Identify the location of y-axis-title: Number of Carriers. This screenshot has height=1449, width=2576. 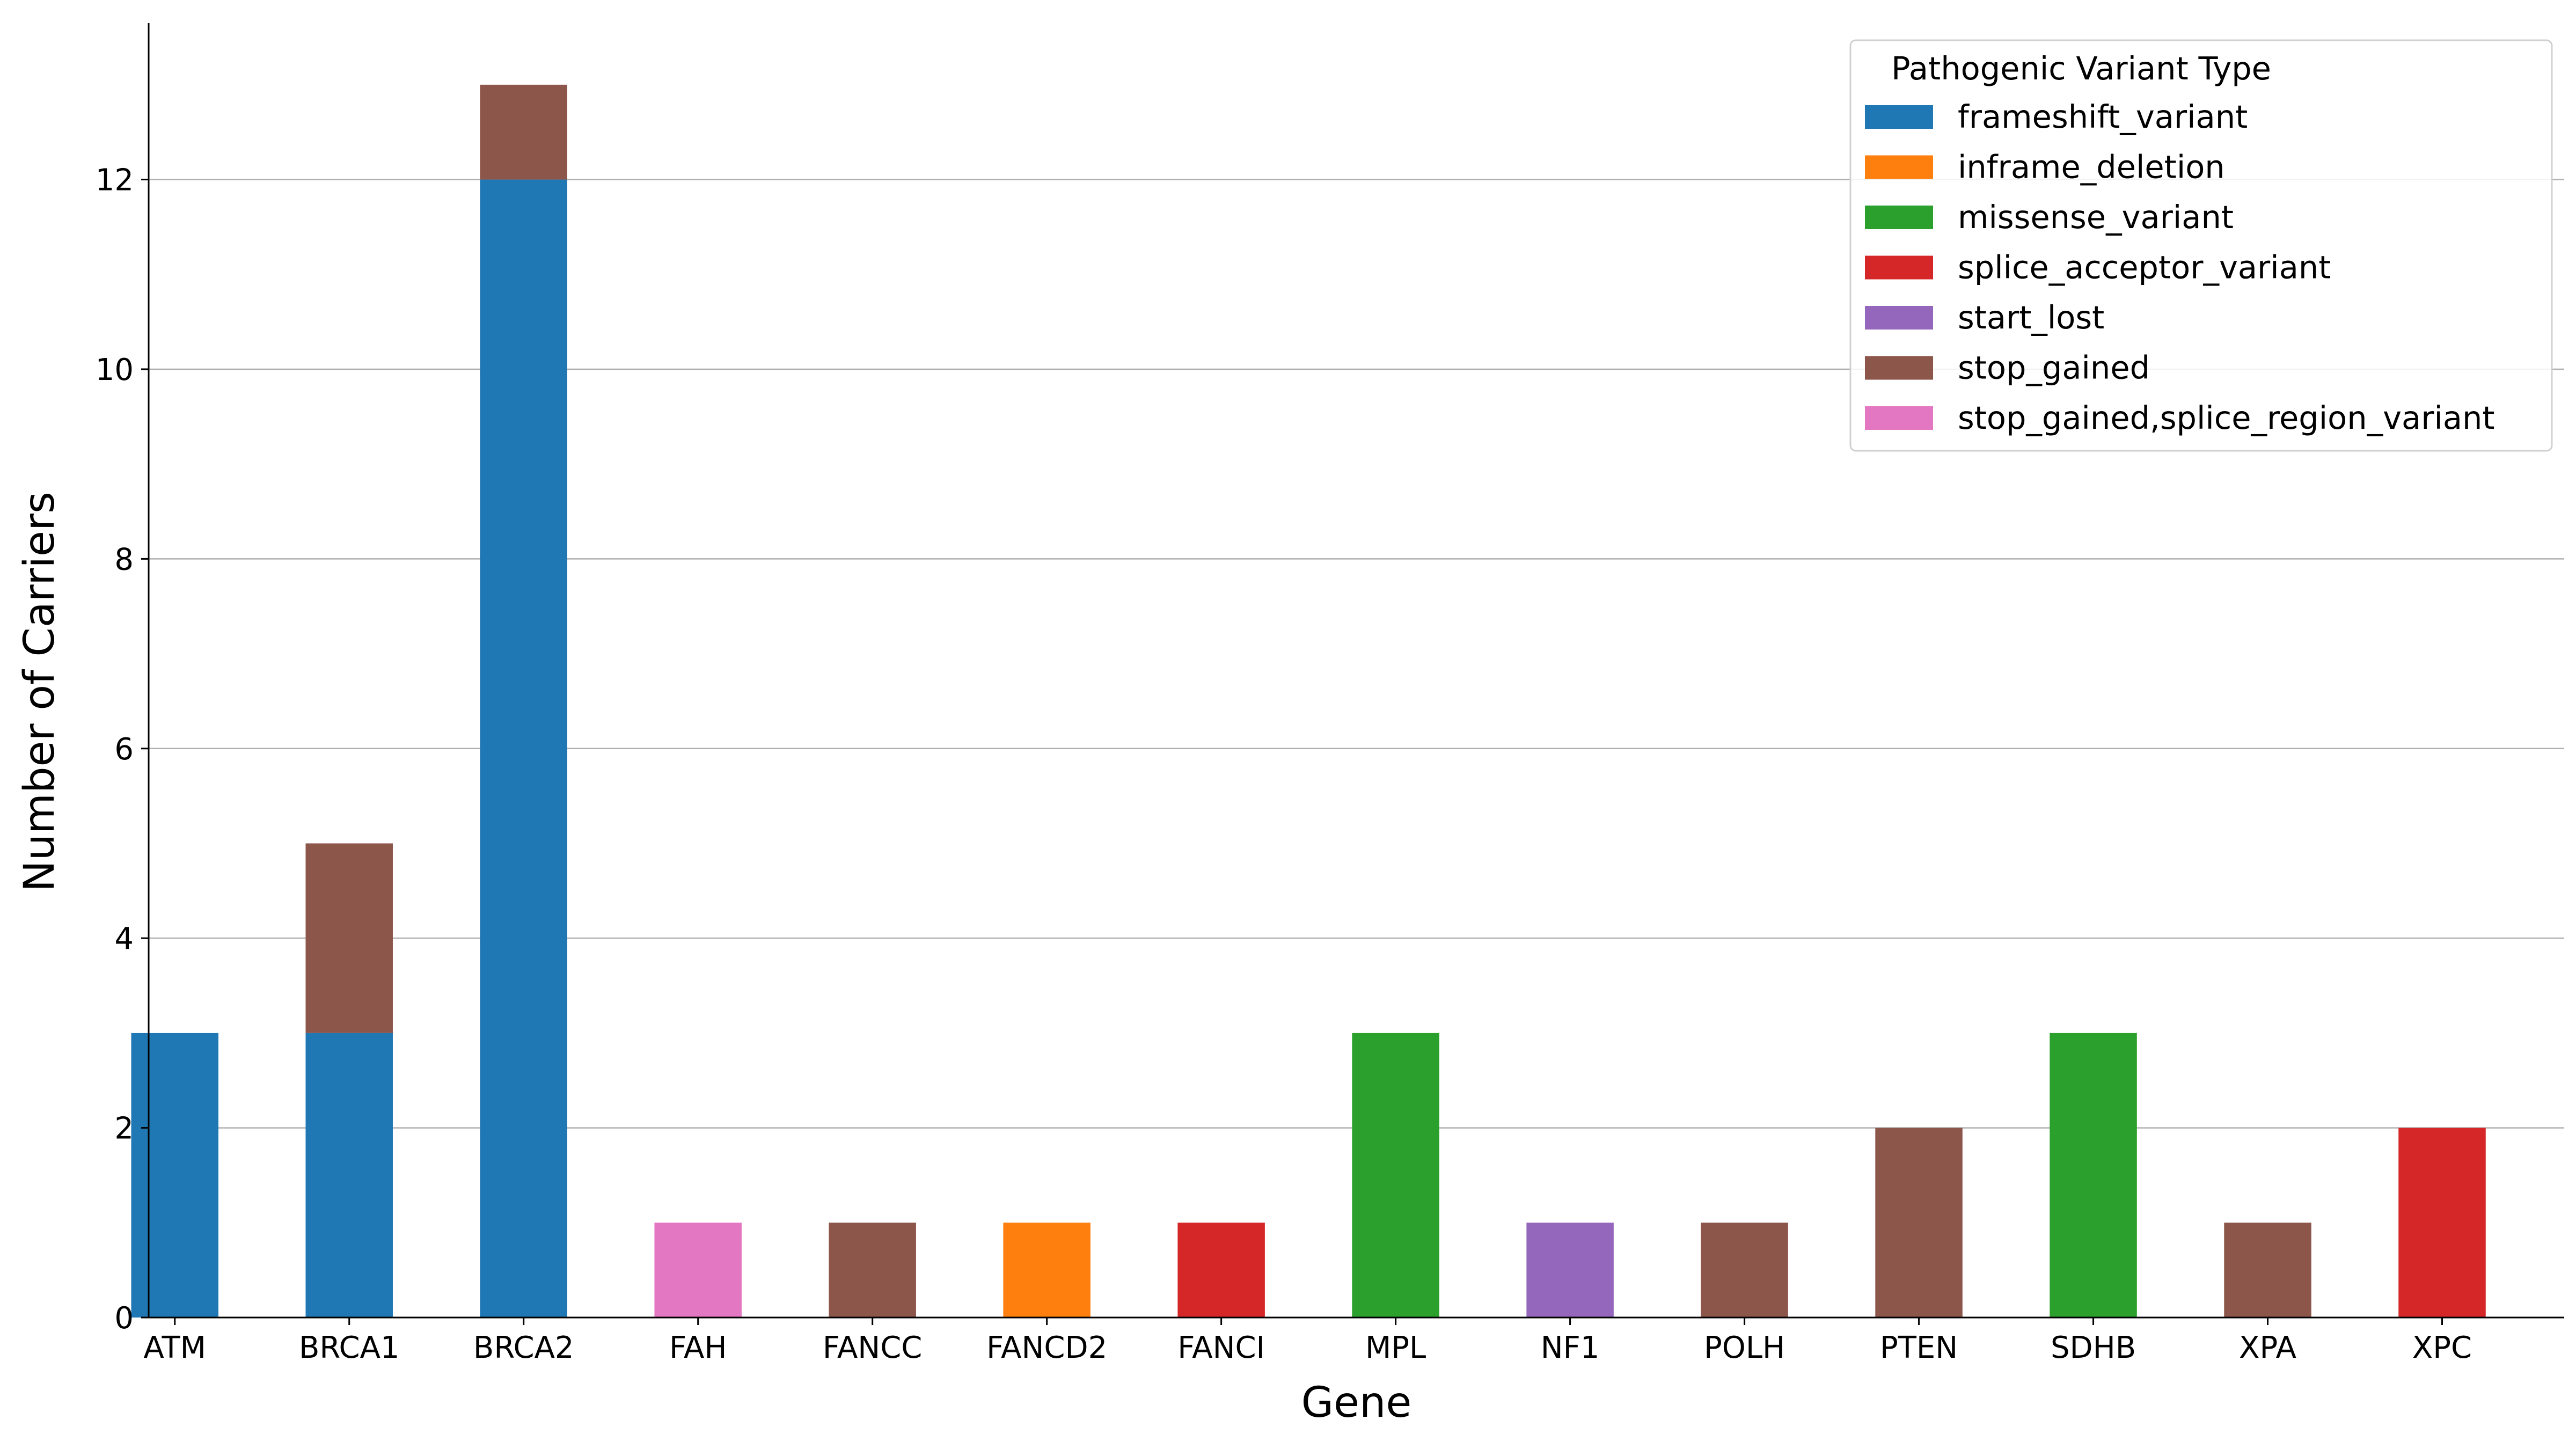
(40, 692).